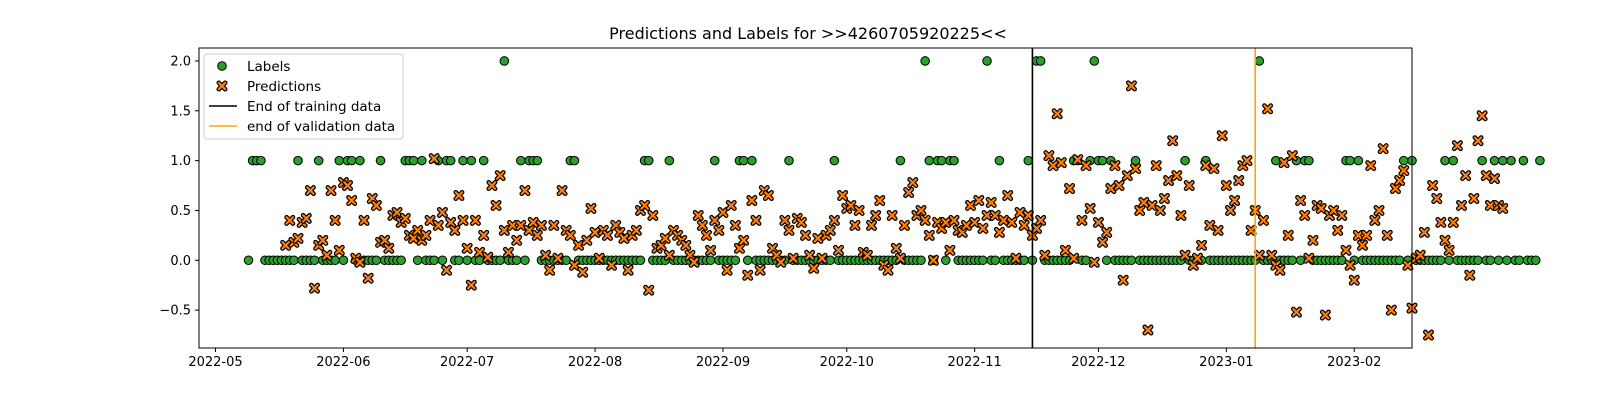 The height and width of the screenshot is (400, 1600). Describe the element at coordinates (180, 211) in the screenshot. I see `y-tick-label: 0.5` at that location.